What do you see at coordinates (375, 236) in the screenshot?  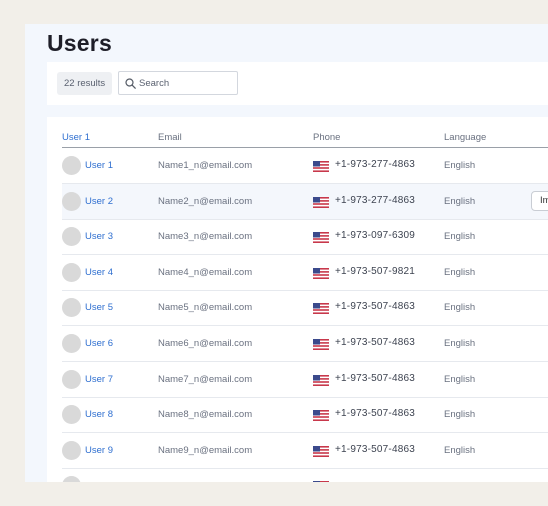 I see `user-phone: +1-973-097-6309` at bounding box center [375, 236].